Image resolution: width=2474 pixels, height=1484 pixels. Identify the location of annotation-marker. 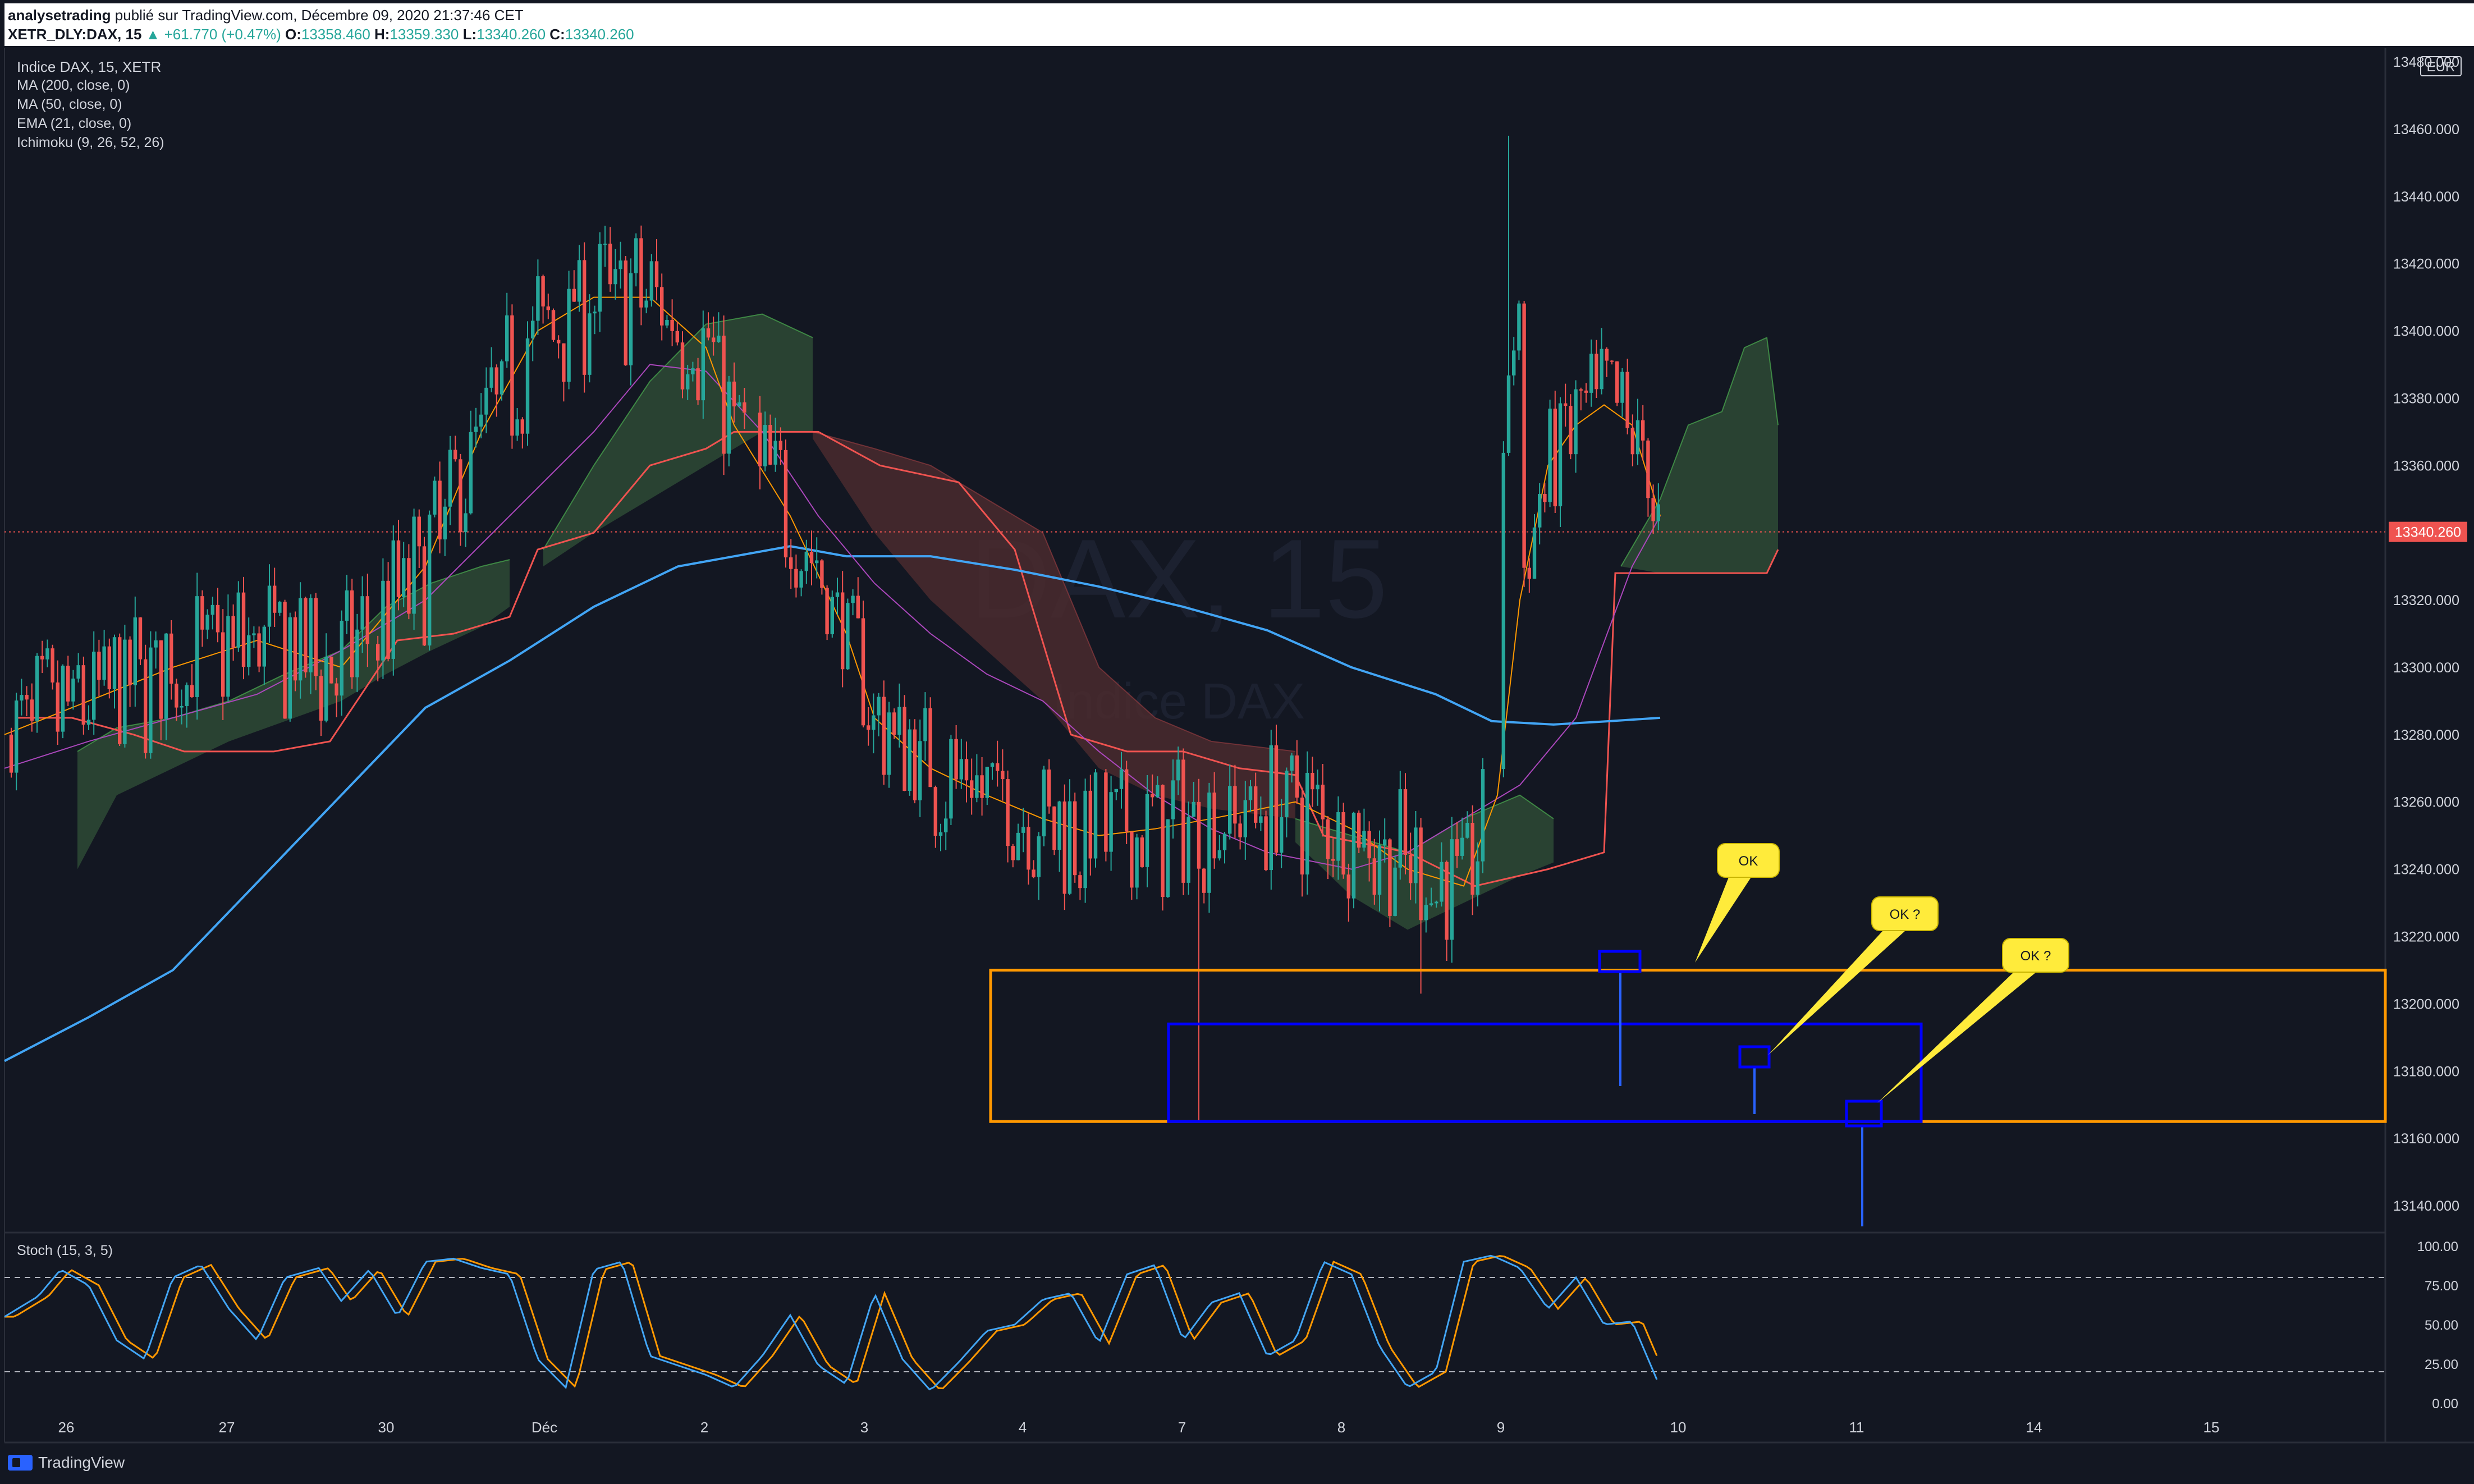
(1620, 962).